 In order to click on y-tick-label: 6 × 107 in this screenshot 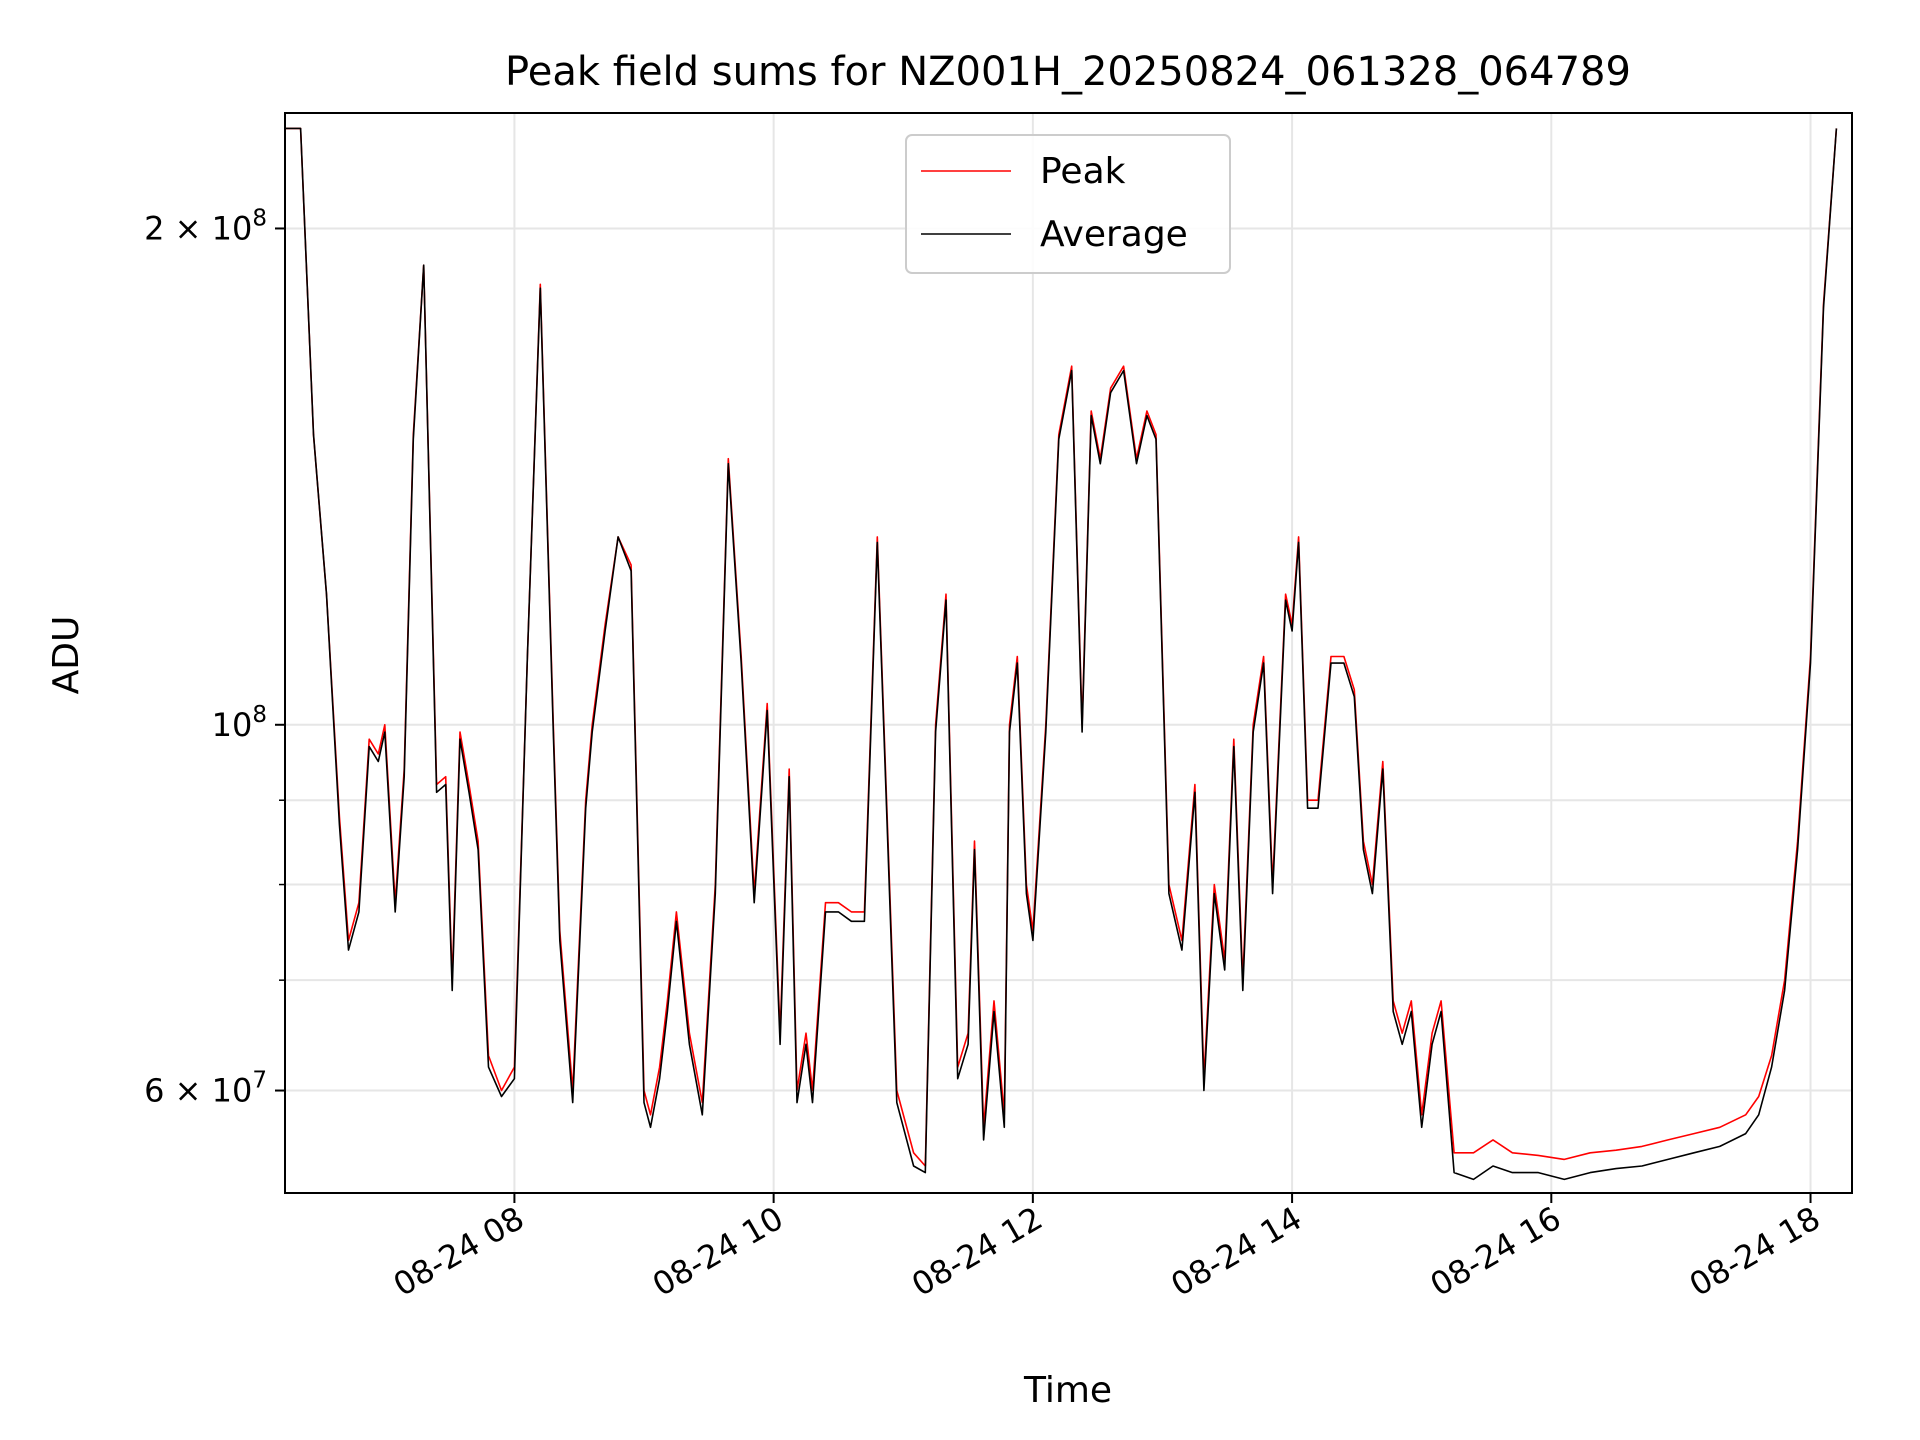, I will do `click(205, 1089)`.